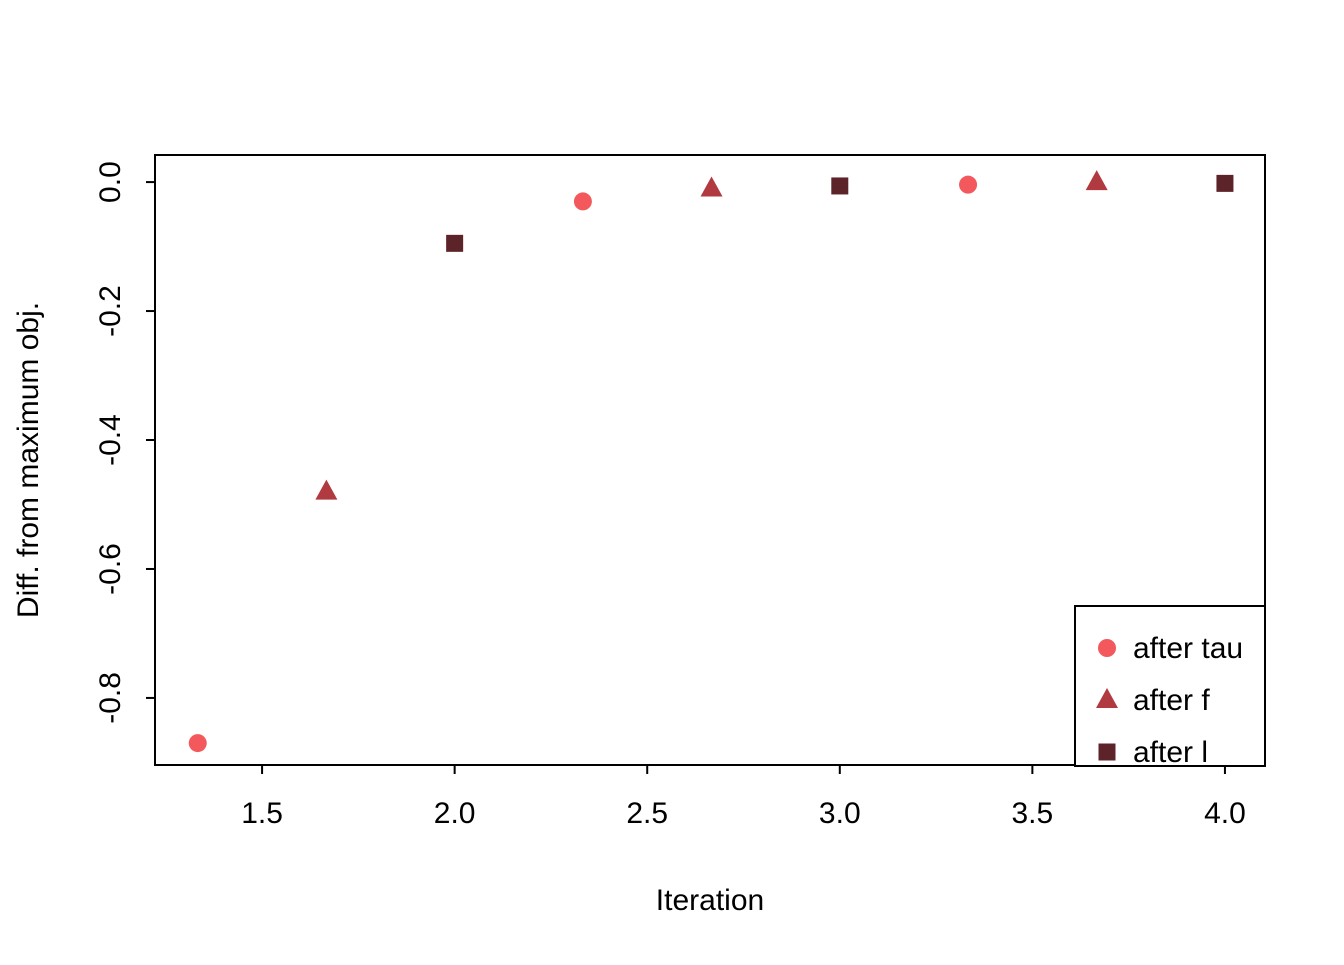 The image size is (1344, 965). Describe the element at coordinates (1188, 648) in the screenshot. I see `legend-label: after tau` at that location.